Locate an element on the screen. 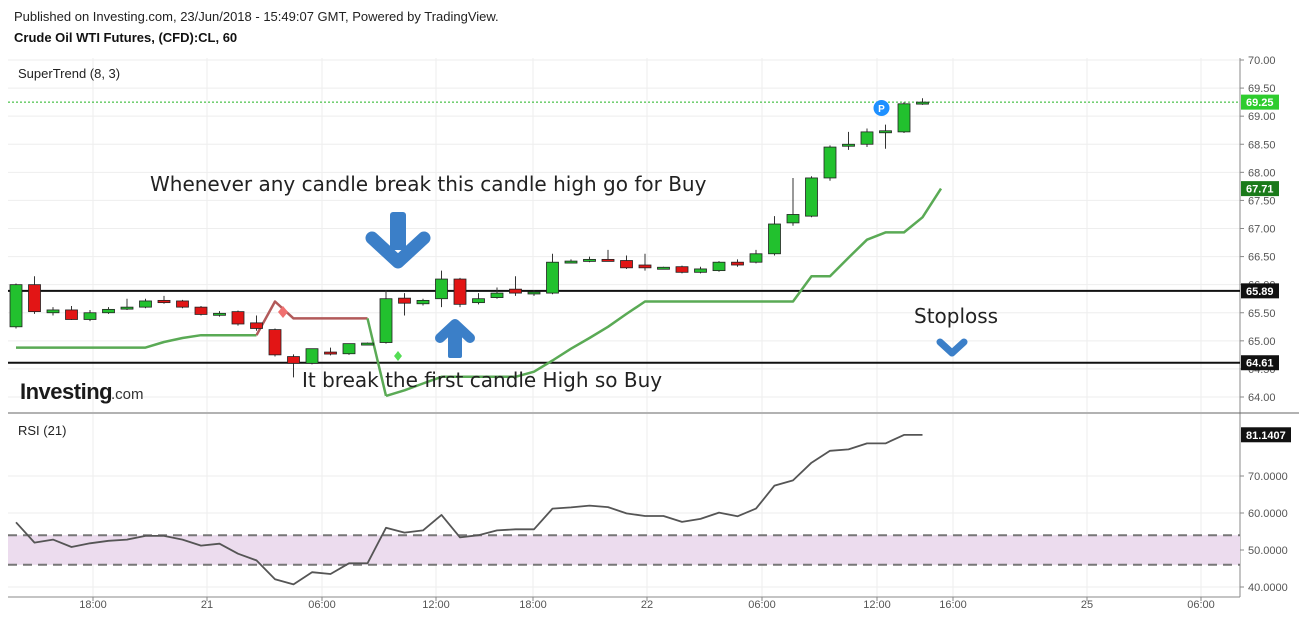 The height and width of the screenshot is (617, 1299). supertrend-label: SuperTrend (8, 3) is located at coordinates (69, 73).